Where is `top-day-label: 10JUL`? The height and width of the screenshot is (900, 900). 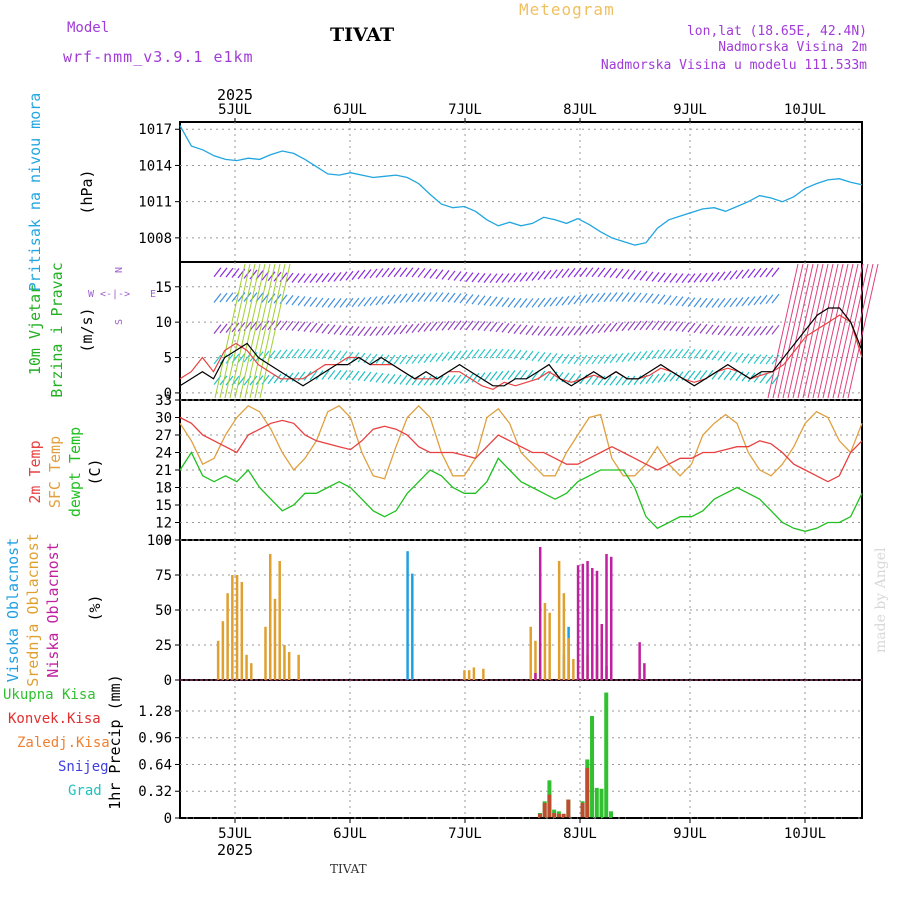
top-day-label: 10JUL is located at coordinates (805, 110).